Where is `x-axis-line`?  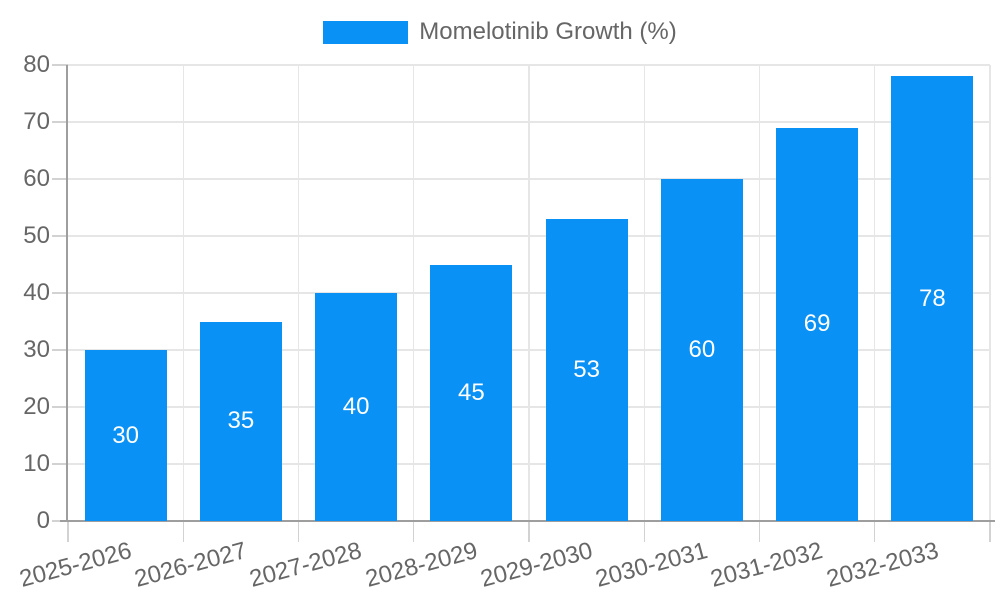
x-axis-line is located at coordinates (527, 521).